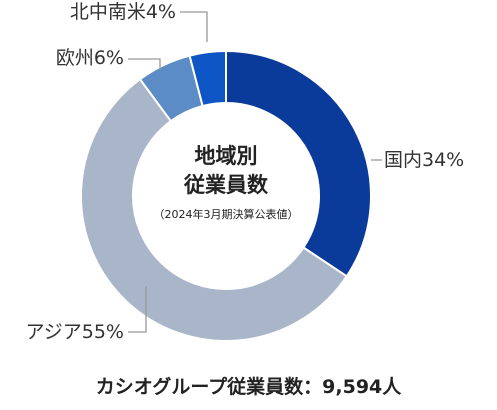  I want to click on slice-label-americas: 北中南米4%, so click(123, 12).